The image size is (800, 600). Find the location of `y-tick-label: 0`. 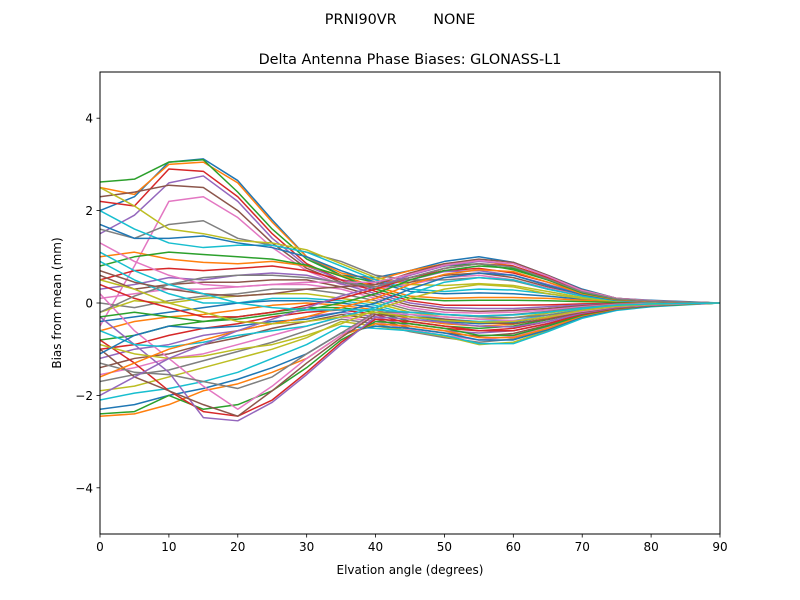

y-tick-label: 0 is located at coordinates (89, 304).